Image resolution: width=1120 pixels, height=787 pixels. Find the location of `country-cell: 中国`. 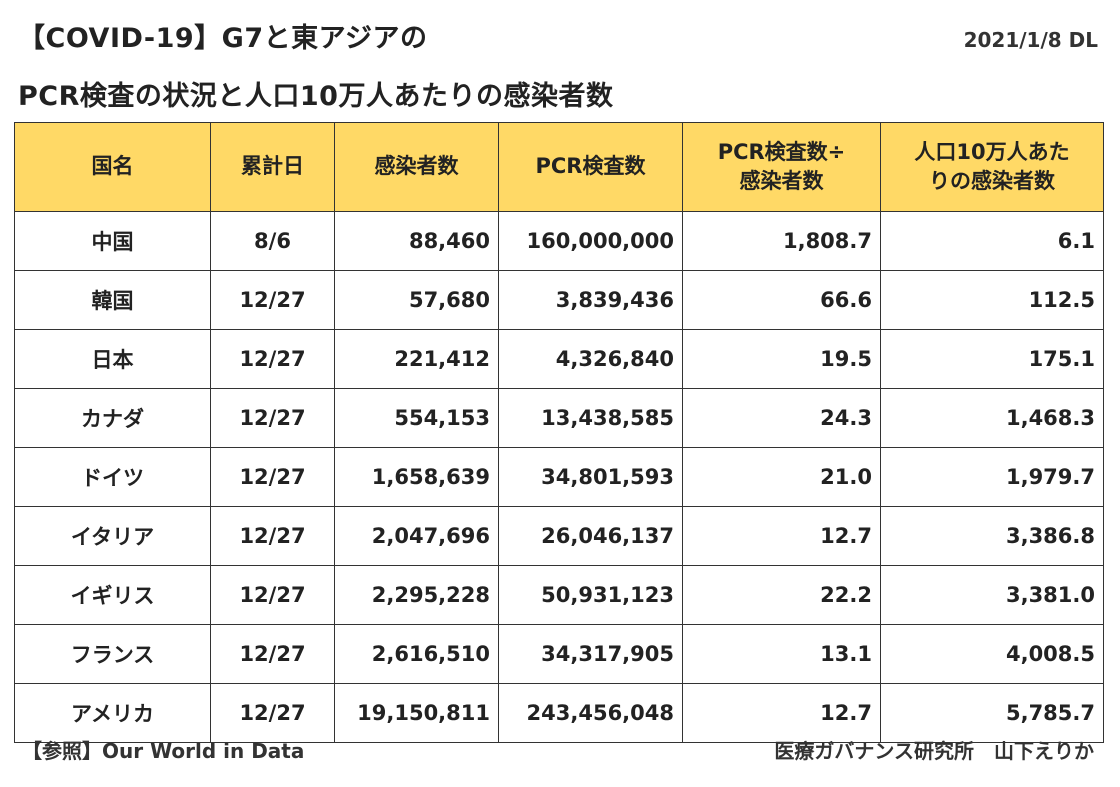

country-cell: 中国 is located at coordinates (112, 241).